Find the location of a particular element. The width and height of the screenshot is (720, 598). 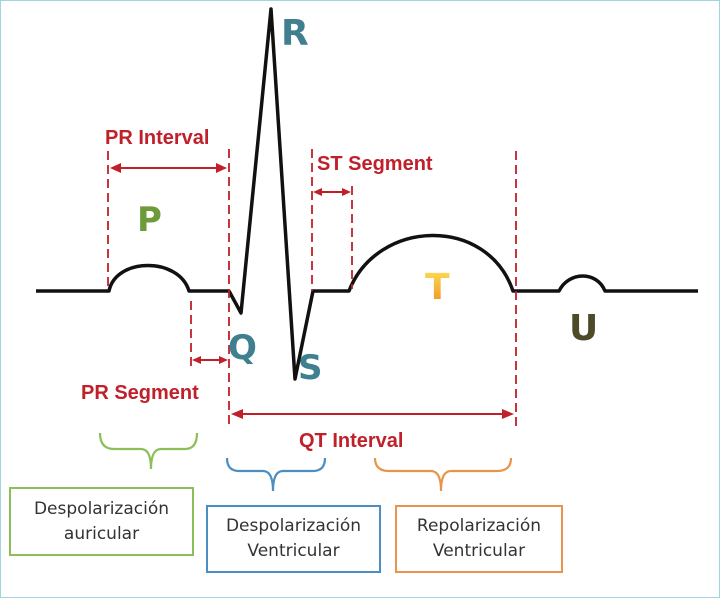

ventricular-depolarization-box: Despolarización Ventricular is located at coordinates (293, 539).